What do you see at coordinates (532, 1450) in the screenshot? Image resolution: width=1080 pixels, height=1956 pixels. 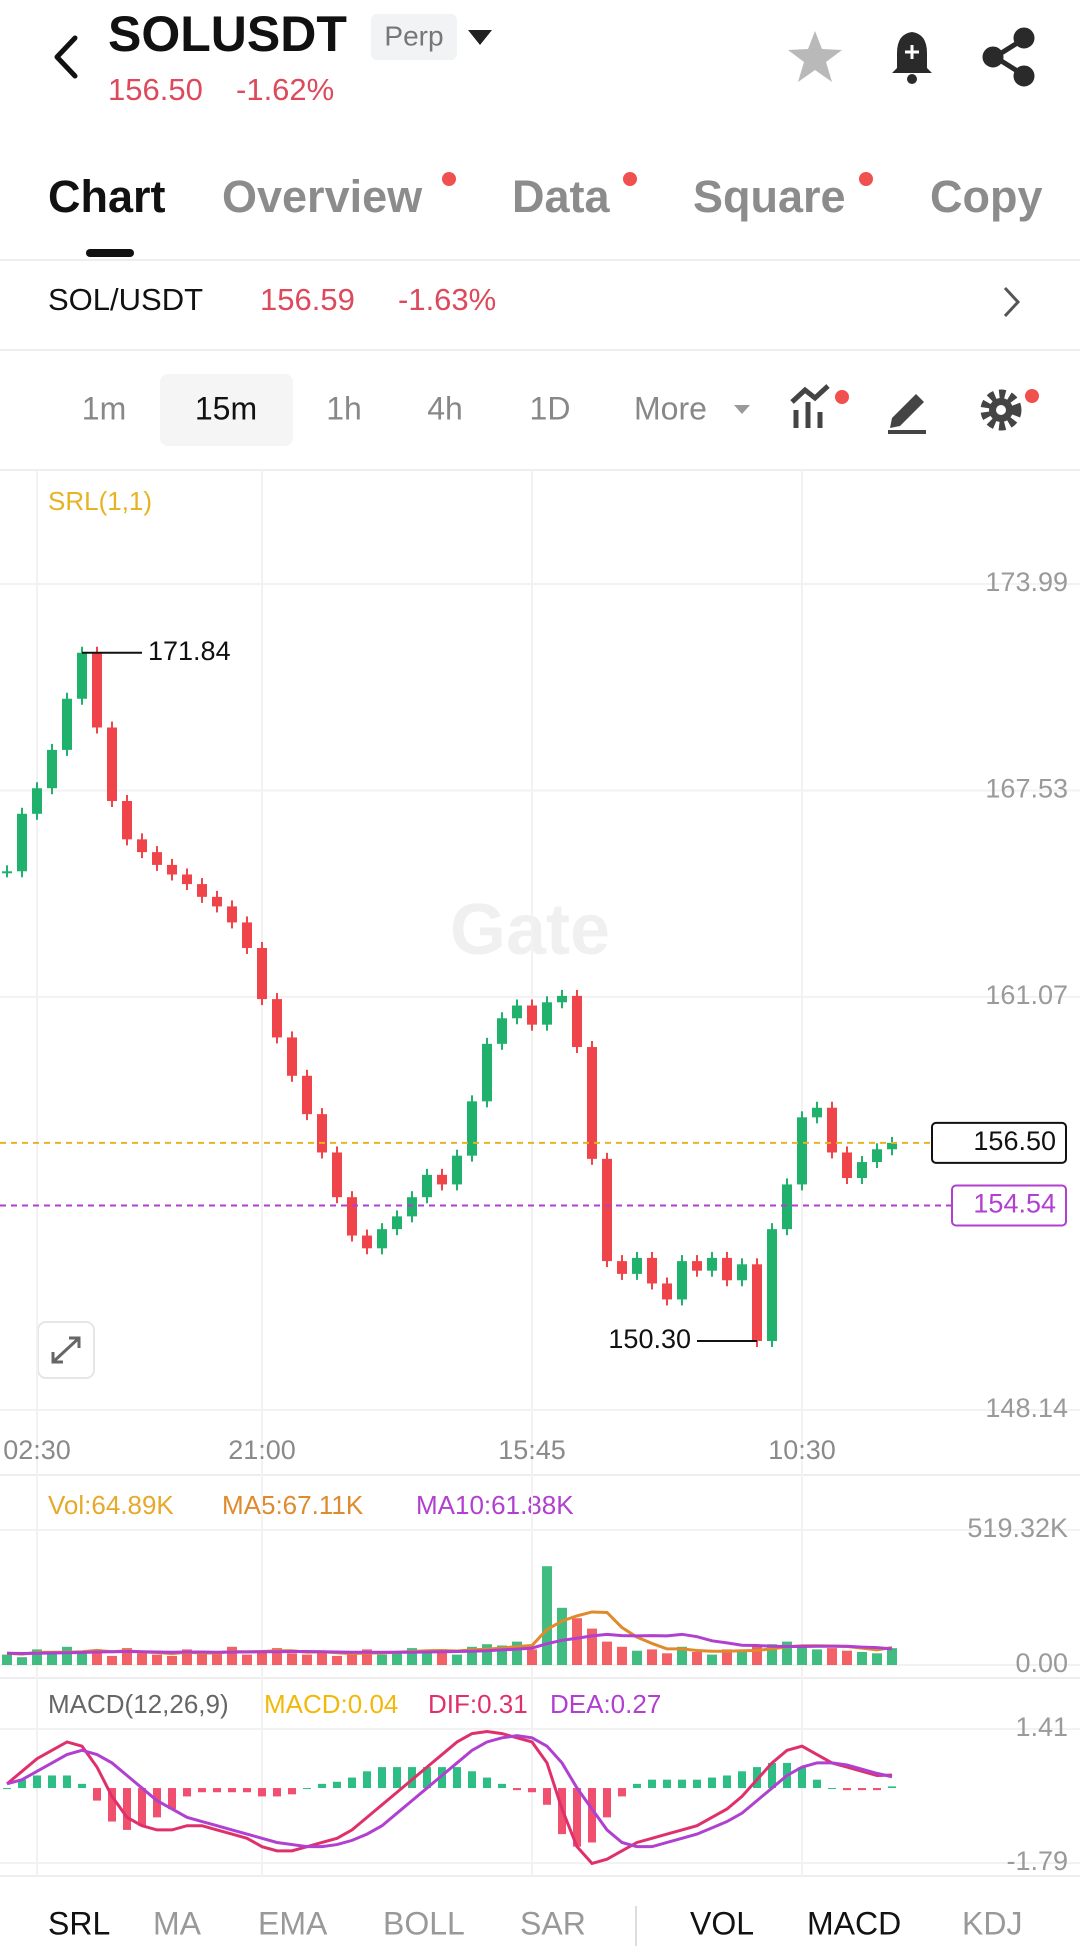 I see `x-tick-label: 15:45` at bounding box center [532, 1450].